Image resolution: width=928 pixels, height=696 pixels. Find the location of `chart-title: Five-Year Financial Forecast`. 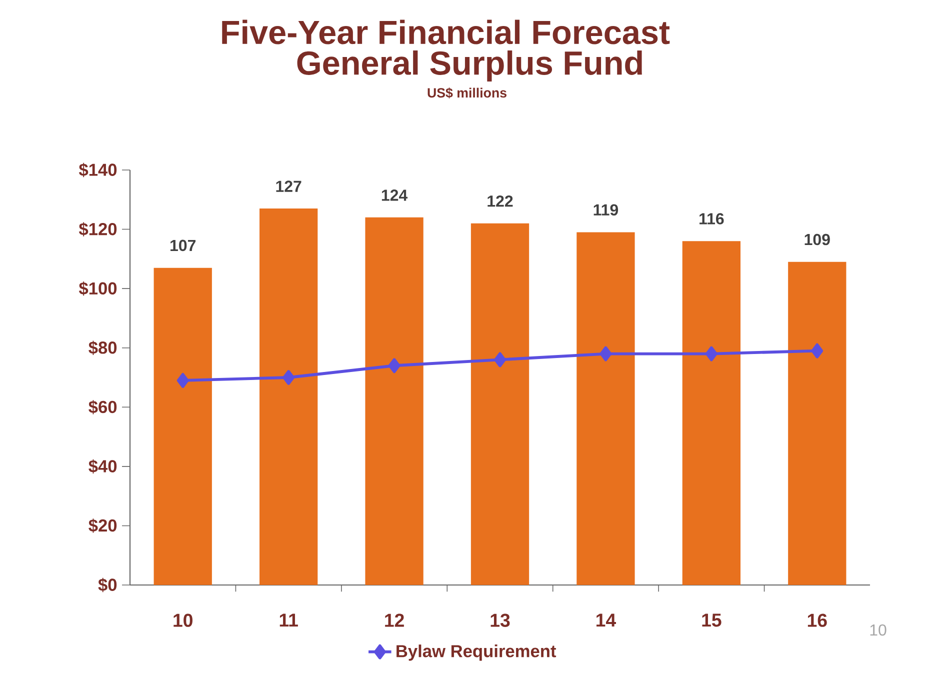

chart-title: Five-Year Financial Forecast is located at coordinates (446, 32).